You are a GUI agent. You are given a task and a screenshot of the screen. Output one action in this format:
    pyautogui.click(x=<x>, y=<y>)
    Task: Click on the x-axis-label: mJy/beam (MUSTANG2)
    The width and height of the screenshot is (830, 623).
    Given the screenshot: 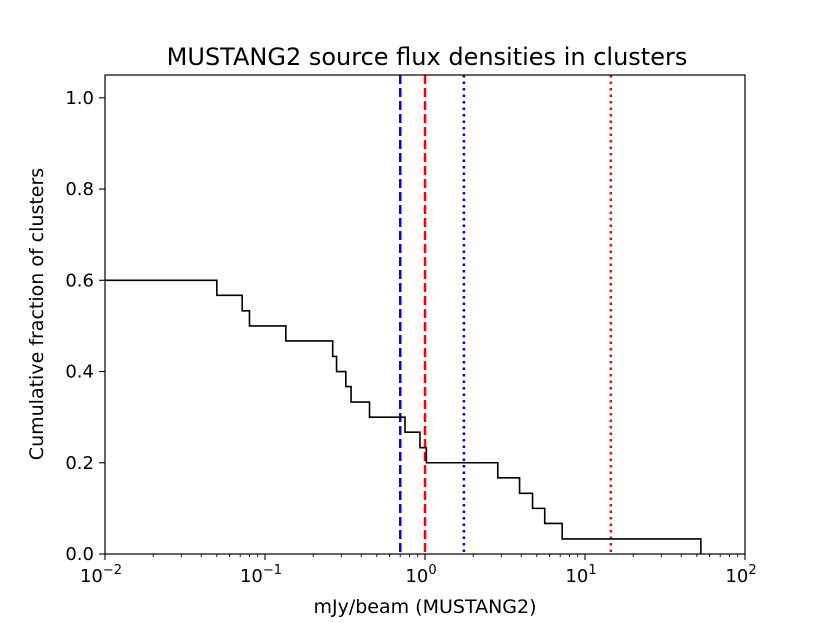 What is the action you would take?
    pyautogui.click(x=424, y=607)
    